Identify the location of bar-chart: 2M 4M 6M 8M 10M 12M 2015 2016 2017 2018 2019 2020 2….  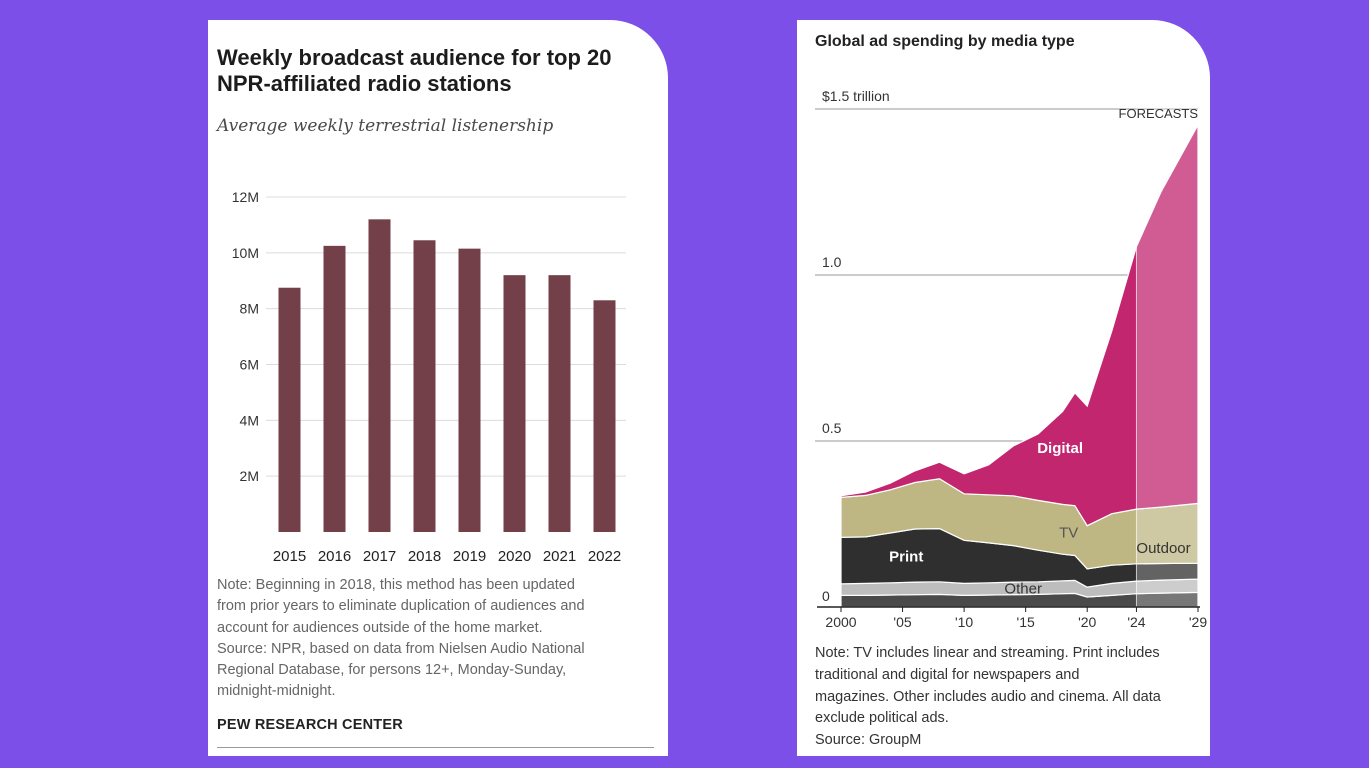
(429, 377).